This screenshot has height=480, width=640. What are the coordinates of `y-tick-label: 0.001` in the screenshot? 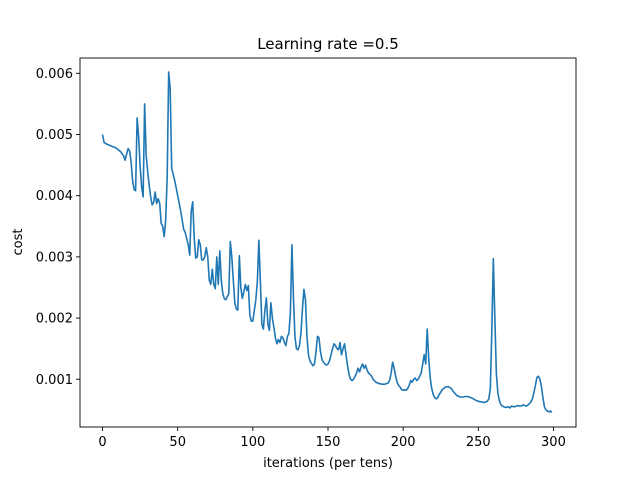 It's located at (54, 380).